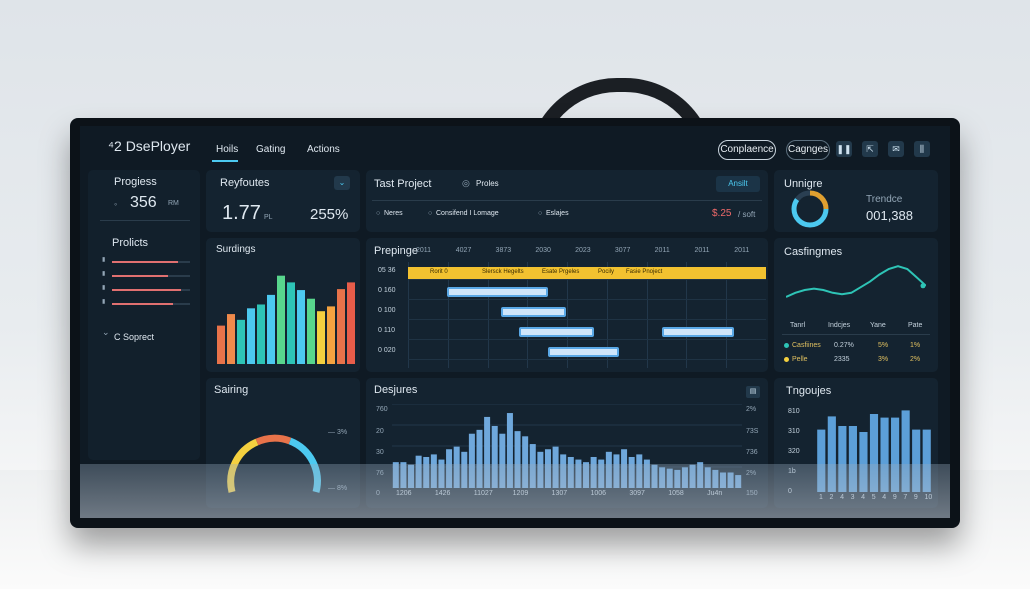 This screenshot has height=589, width=1030. What do you see at coordinates (587, 359) in the screenshot?
I see `gantt-rowline` at bounding box center [587, 359].